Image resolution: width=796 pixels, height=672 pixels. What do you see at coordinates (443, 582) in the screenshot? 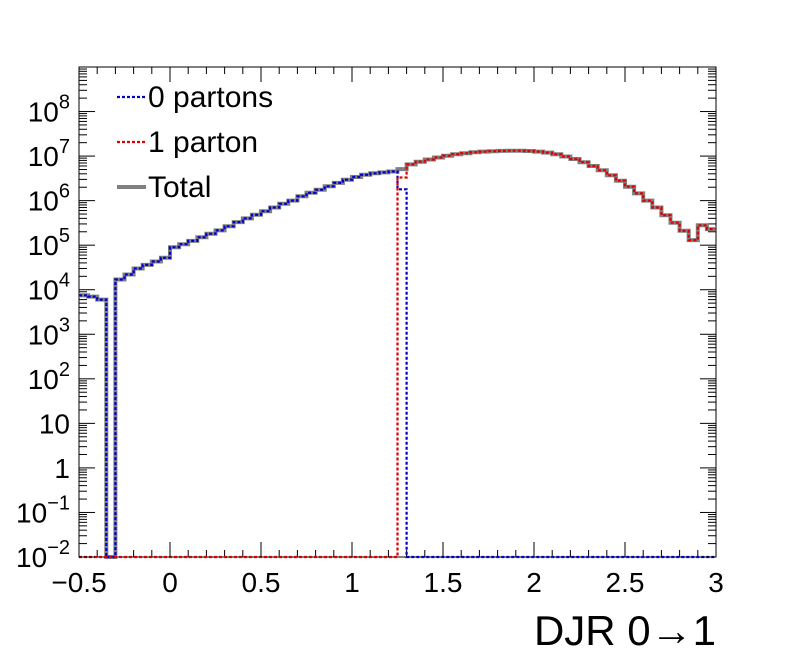
I see `x-tick-label: 1.5` at bounding box center [443, 582].